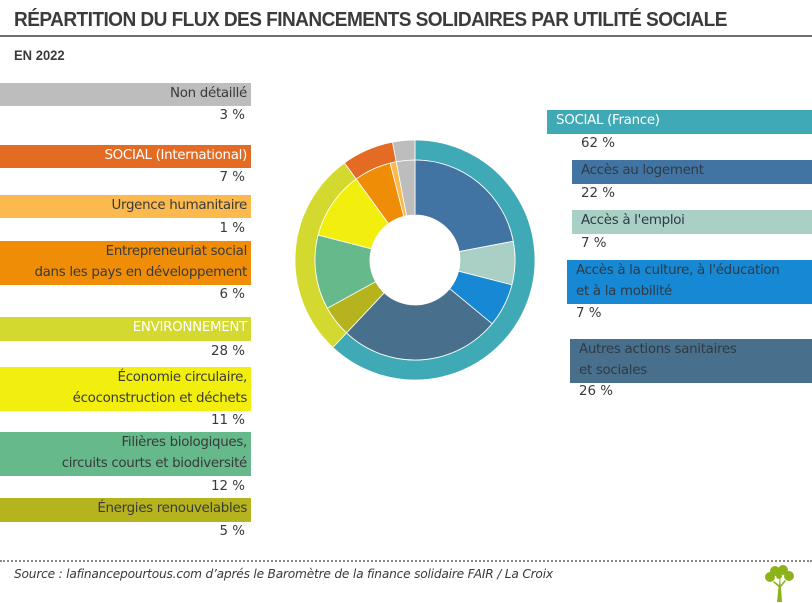 This screenshot has width=812, height=603. Describe the element at coordinates (232, 294) in the screenshot. I see `legend-value-entrepreneuriat-social: 6 %` at that location.